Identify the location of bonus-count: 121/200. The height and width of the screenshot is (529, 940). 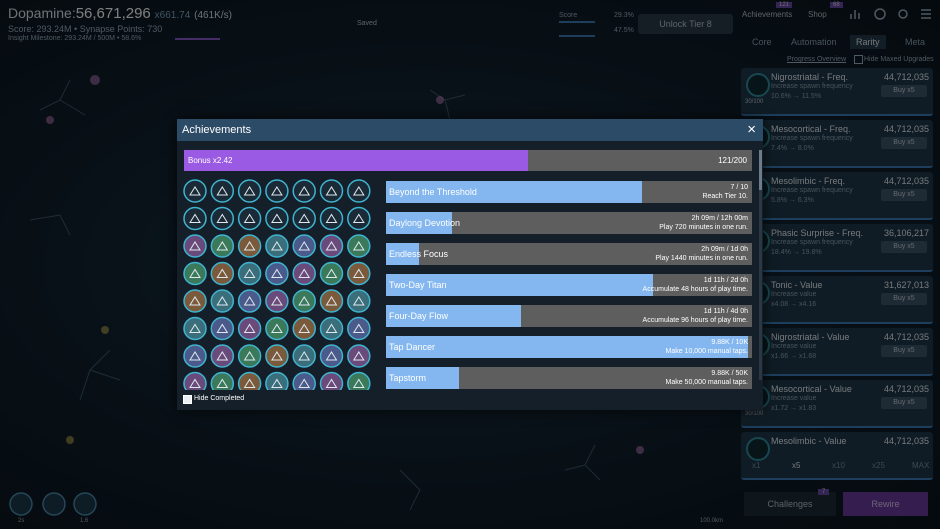
(732, 160).